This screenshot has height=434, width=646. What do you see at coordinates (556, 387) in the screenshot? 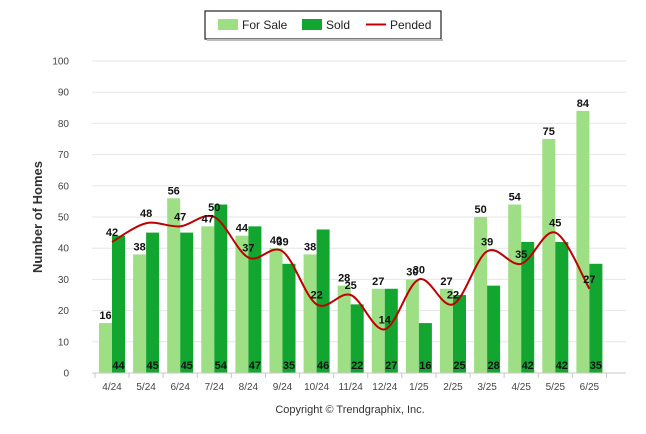
I see `x-tick-label: 5/25` at bounding box center [556, 387].